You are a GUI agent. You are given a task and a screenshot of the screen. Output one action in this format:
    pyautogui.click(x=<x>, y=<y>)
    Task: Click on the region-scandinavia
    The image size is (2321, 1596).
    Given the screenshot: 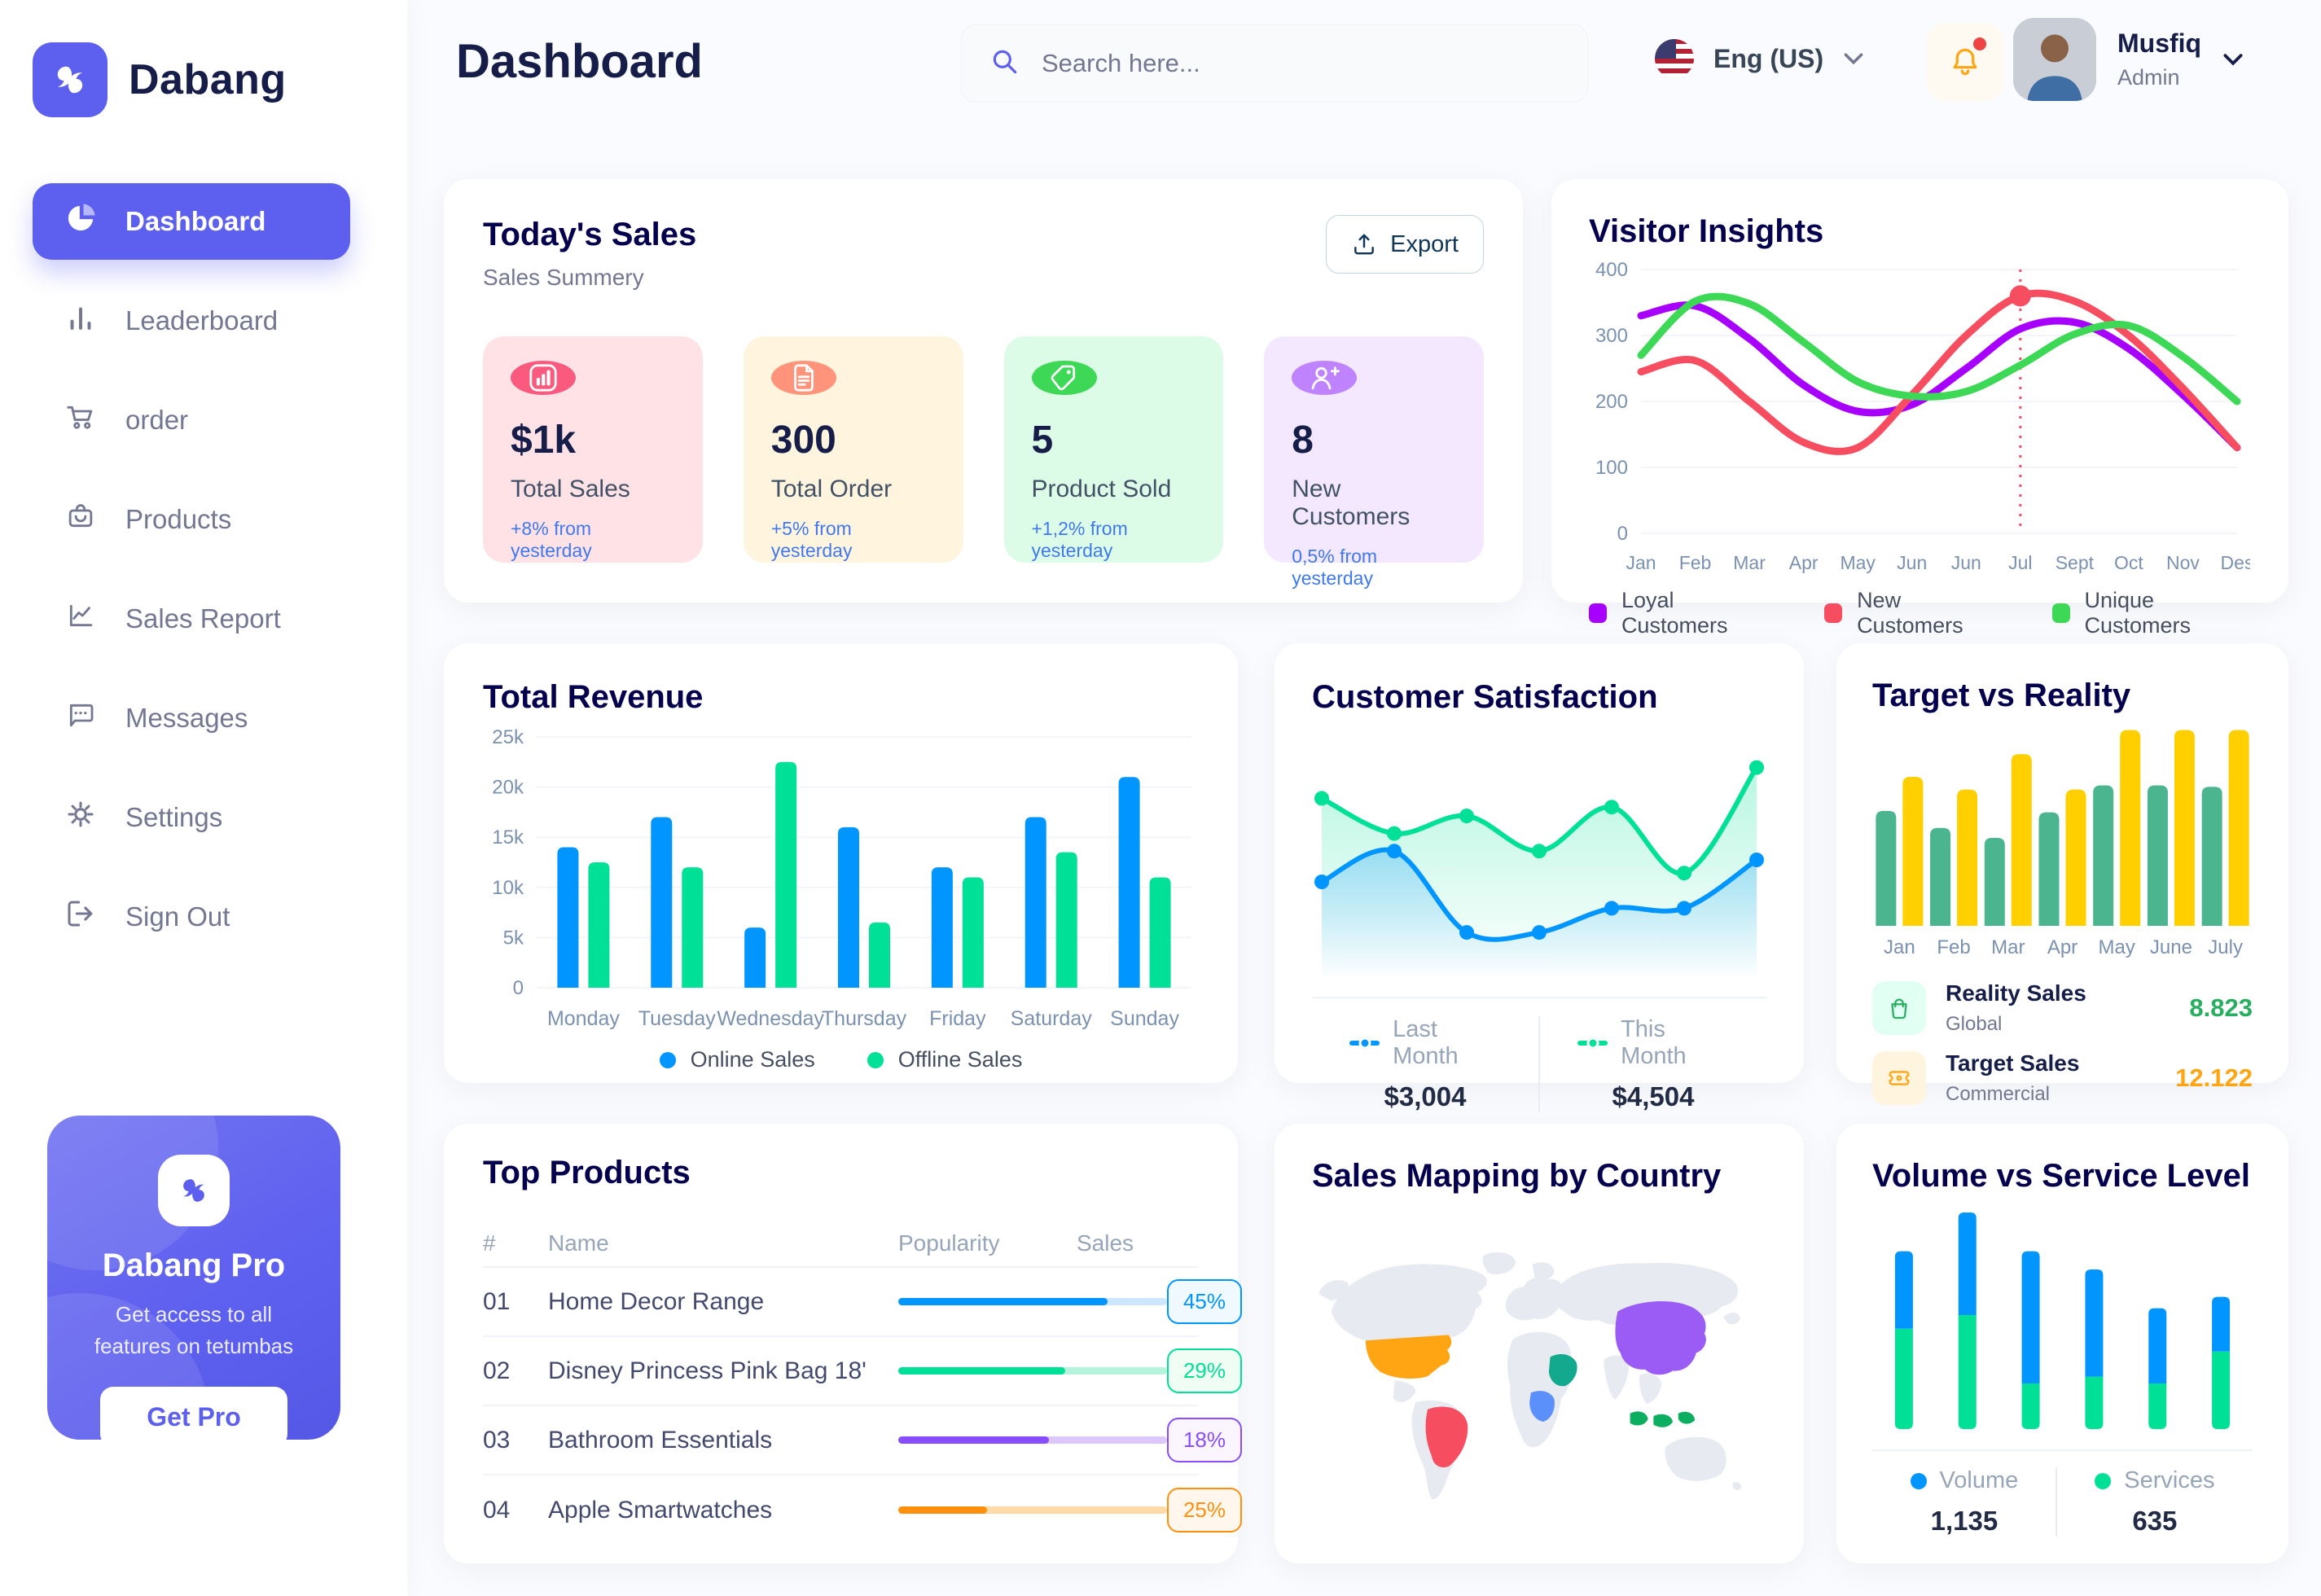 What is the action you would take?
    pyautogui.click(x=1543, y=1271)
    